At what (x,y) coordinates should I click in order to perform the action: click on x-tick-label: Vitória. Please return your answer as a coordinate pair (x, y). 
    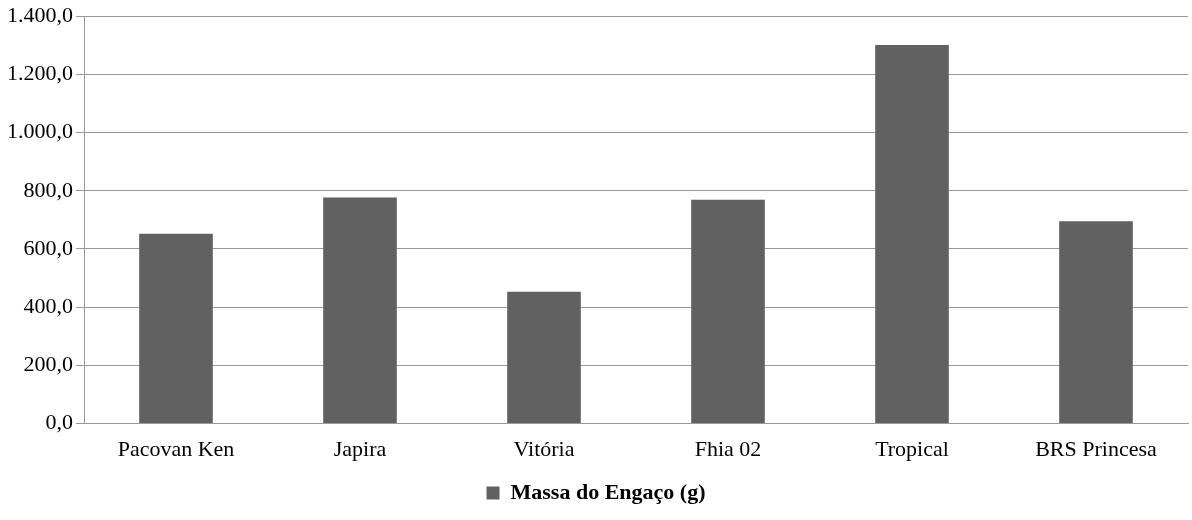
    Looking at the image, I should click on (544, 448).